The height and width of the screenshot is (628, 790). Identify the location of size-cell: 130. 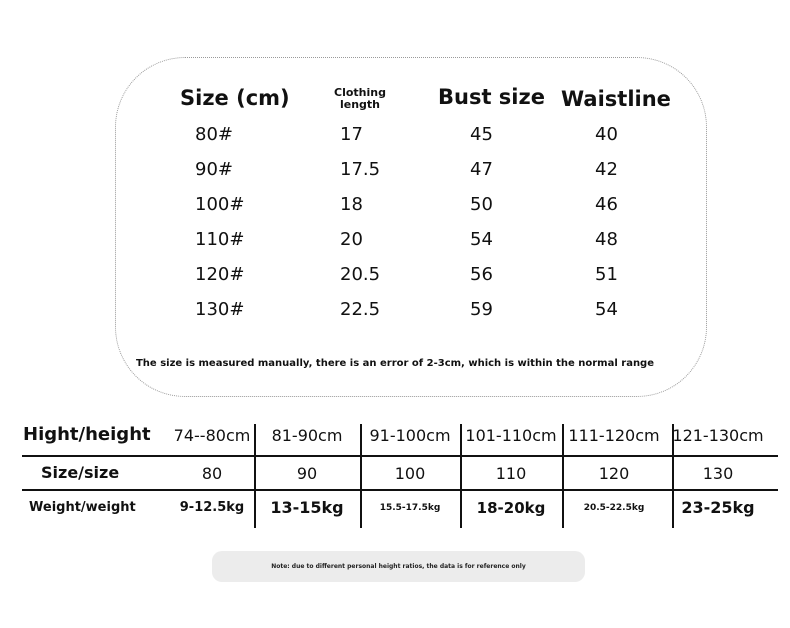
(718, 473).